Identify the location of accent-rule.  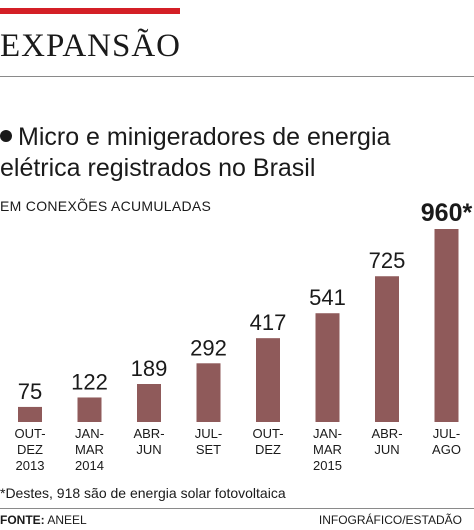
(90, 11).